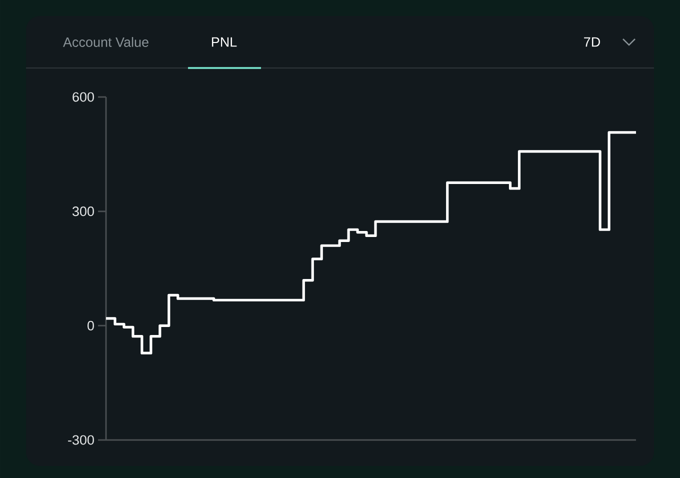  I want to click on text: 7D, so click(592, 42).